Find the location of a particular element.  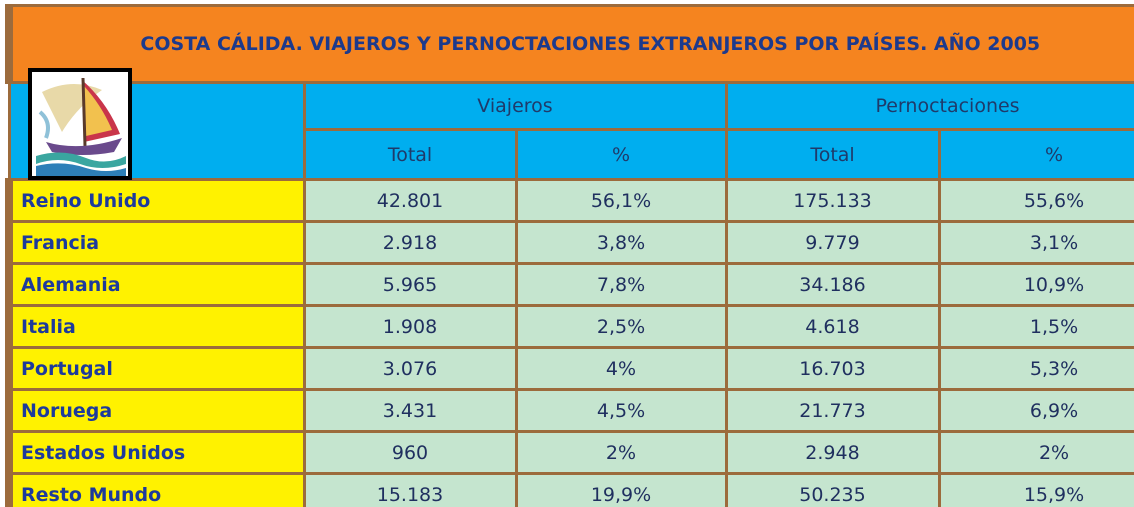

value-cell: 4,5% is located at coordinates (621, 410).